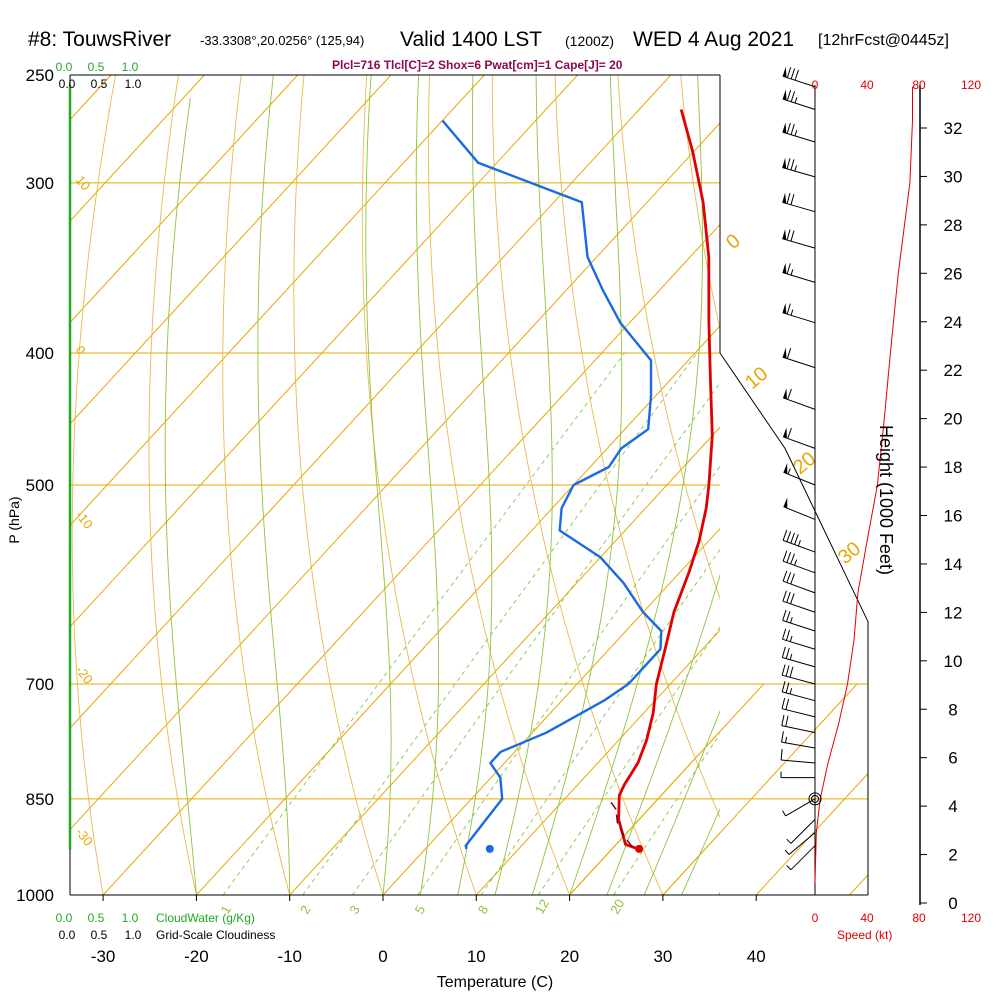 This screenshot has height=1000, width=1000. Describe the element at coordinates (953, 419) in the screenshot. I see `height-tick-label: 20` at that location.